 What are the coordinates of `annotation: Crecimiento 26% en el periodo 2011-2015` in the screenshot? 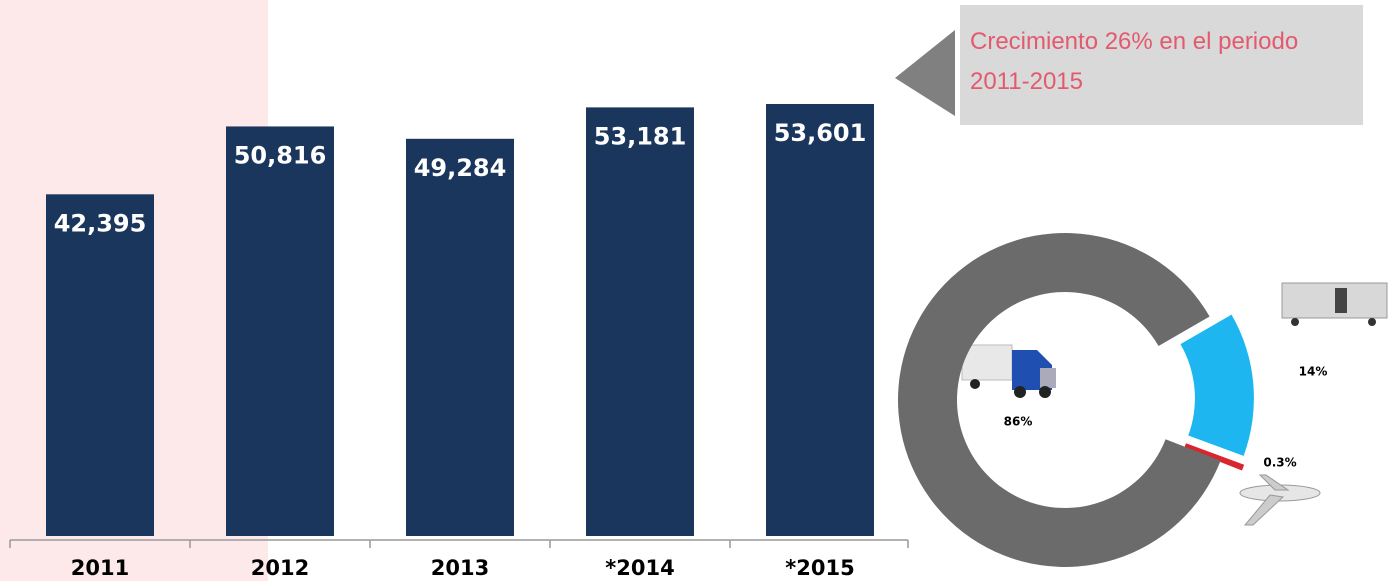 It's located at (1134, 61).